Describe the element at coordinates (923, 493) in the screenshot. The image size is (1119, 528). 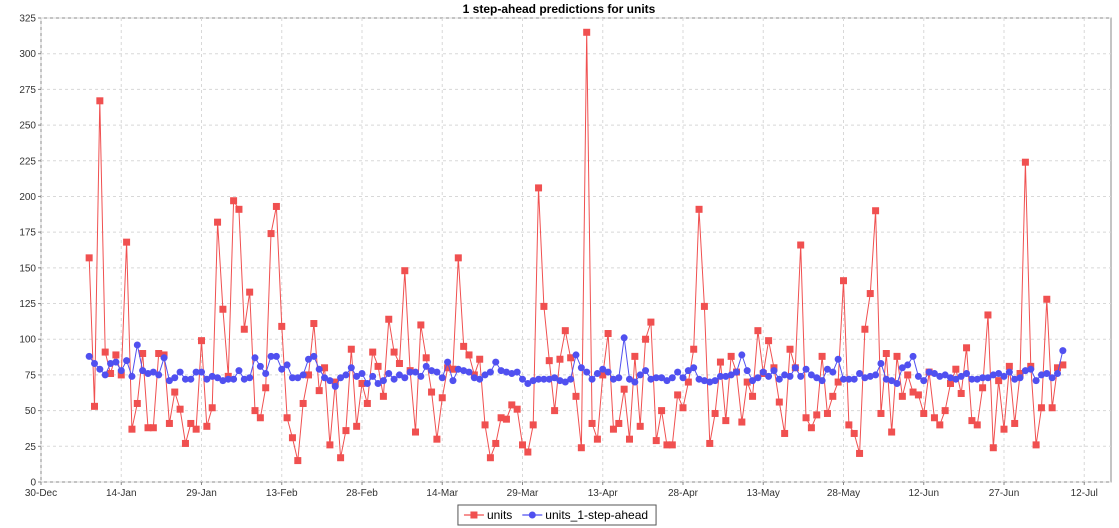
I see `x-tick-label: 12-Jun` at that location.